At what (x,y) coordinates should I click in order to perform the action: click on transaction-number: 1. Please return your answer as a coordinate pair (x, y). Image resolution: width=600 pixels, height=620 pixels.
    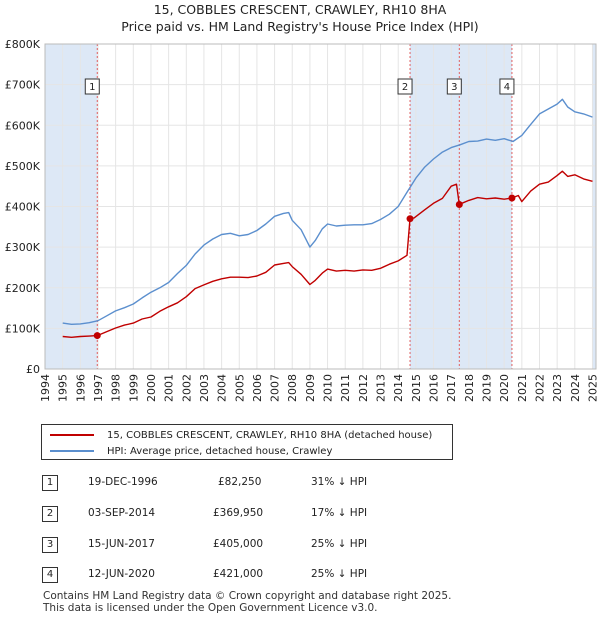
    Looking at the image, I should click on (50, 483).